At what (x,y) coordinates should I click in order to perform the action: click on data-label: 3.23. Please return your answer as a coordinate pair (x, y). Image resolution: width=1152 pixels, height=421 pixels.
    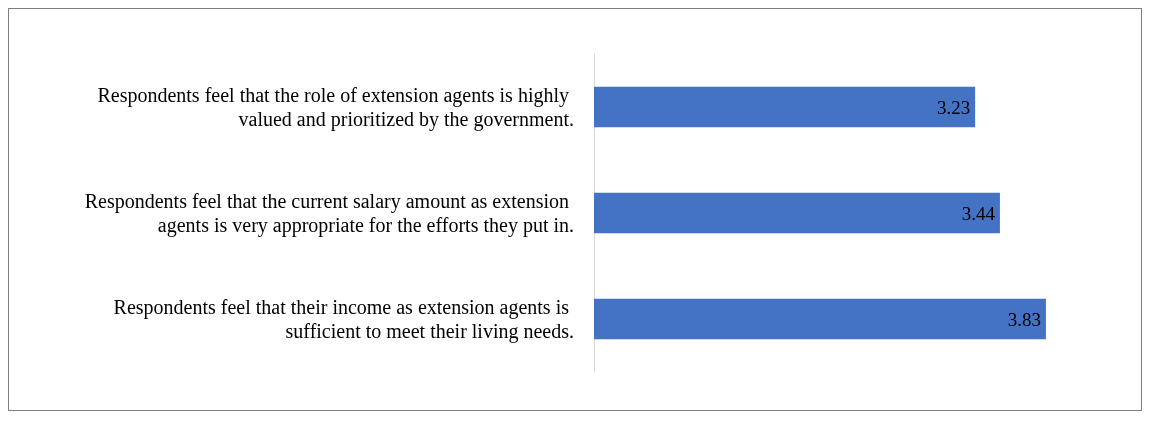
    Looking at the image, I should click on (953, 107).